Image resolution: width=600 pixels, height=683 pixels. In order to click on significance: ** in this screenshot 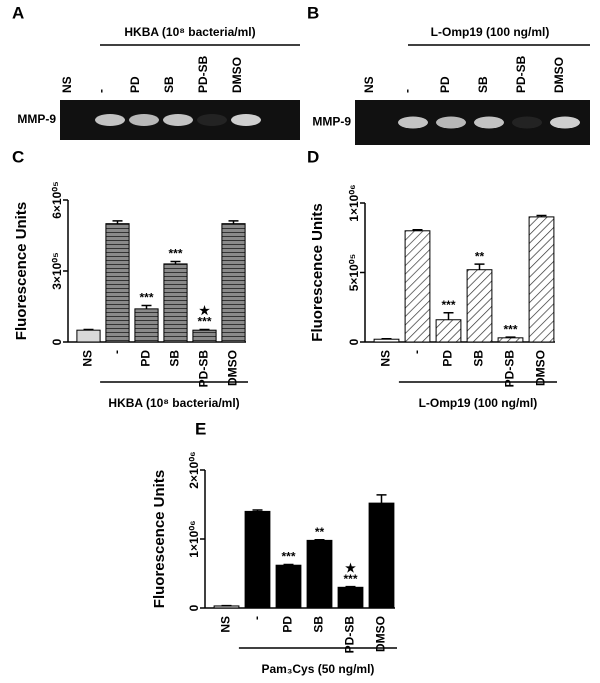, I will do `click(320, 532)`.